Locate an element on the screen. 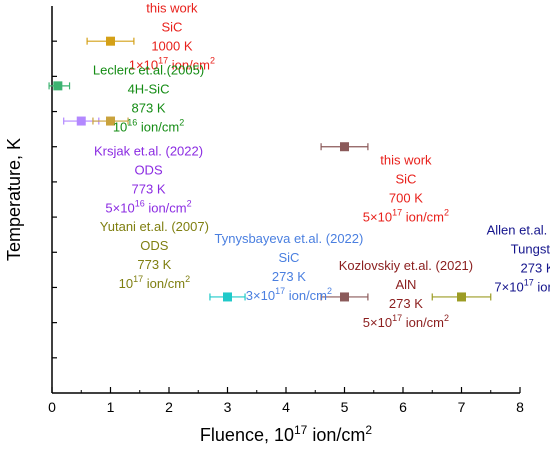 The image size is (550, 456). annotation-line: Leclerc et.al.(2005) is located at coordinates (148, 70).